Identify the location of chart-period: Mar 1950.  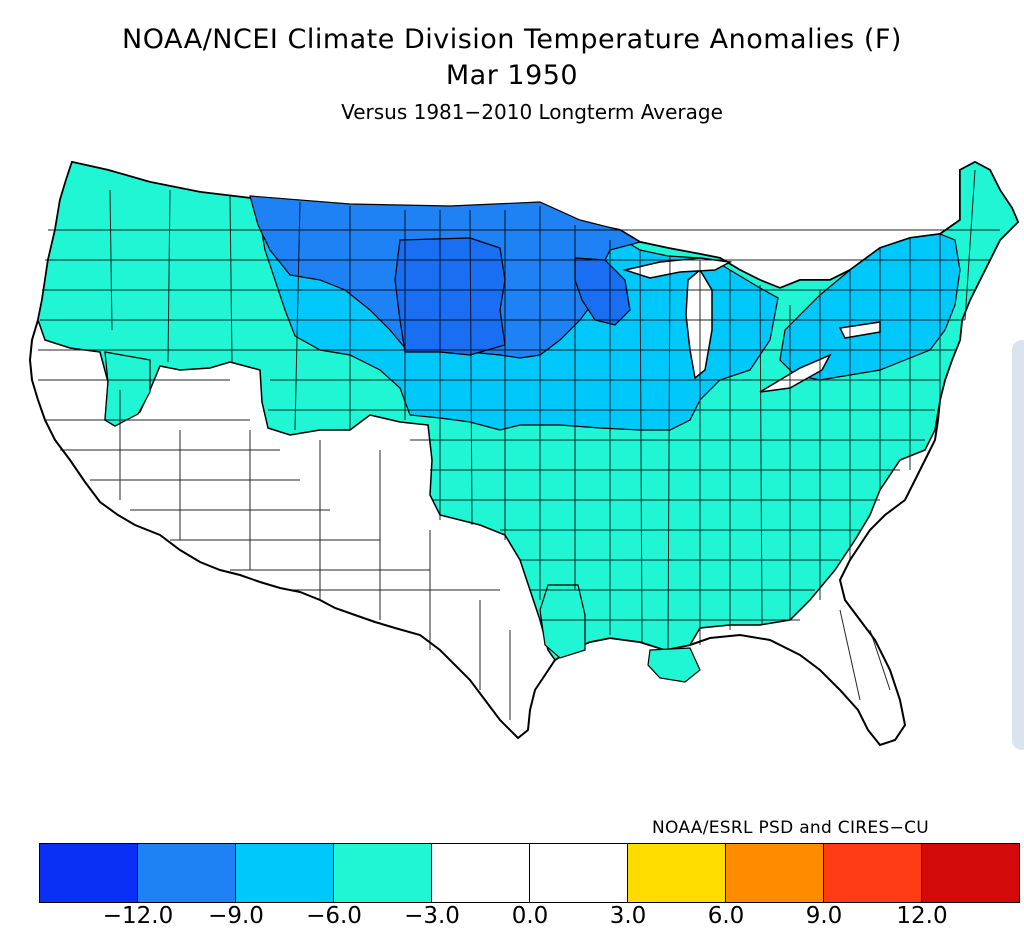
(512, 75).